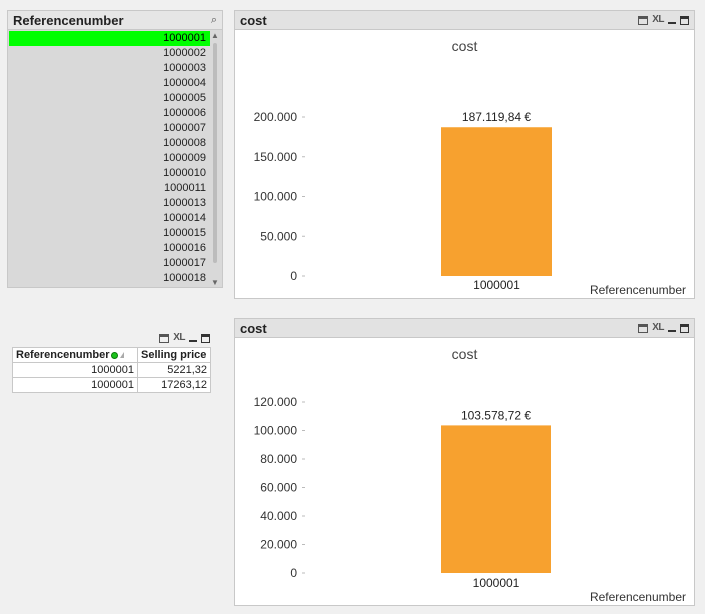 The width and height of the screenshot is (705, 614). I want to click on y-tick-label: 40.000, so click(278, 516).